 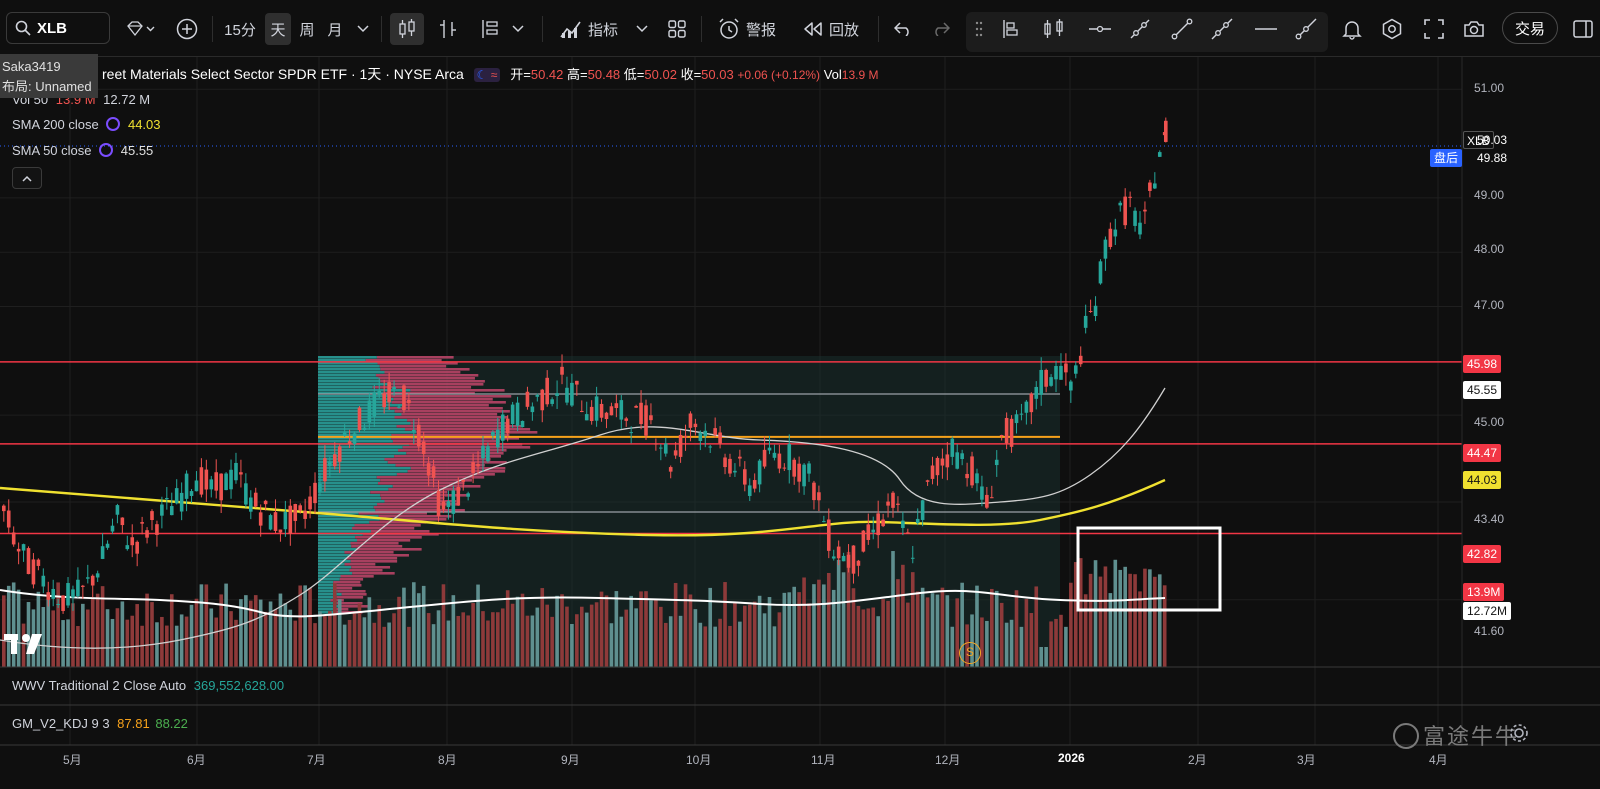 I want to click on indicators-button: 指标, so click(x=589, y=29).